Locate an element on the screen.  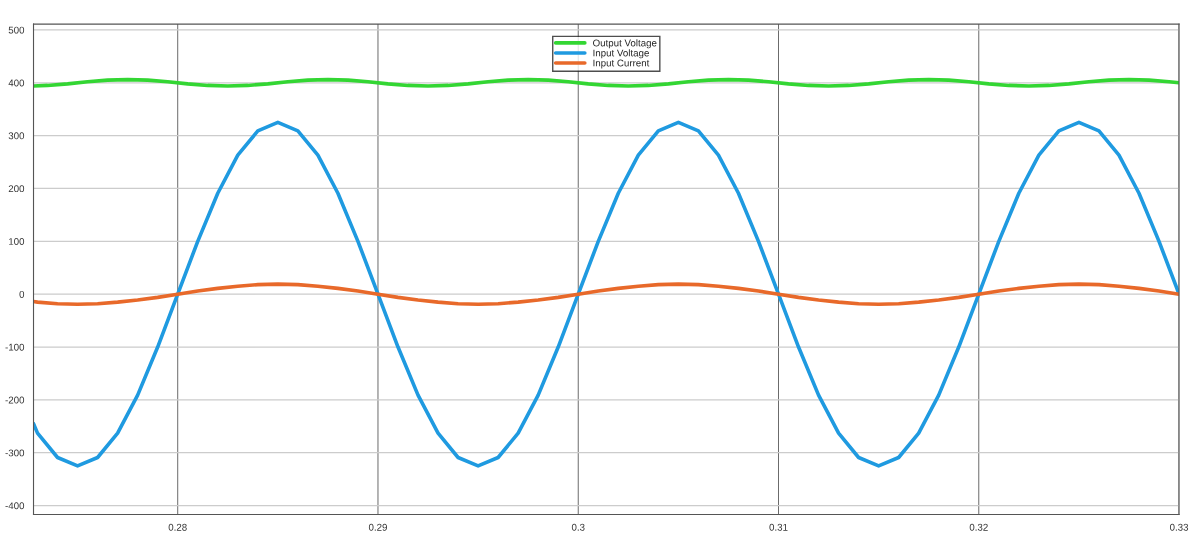
y-tick-label: 200 is located at coordinates (16, 189).